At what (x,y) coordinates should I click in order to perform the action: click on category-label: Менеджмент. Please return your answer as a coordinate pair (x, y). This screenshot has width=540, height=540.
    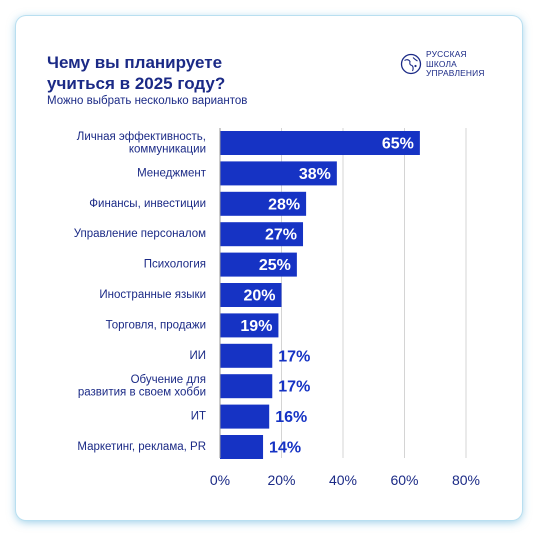
    Looking at the image, I should click on (172, 173).